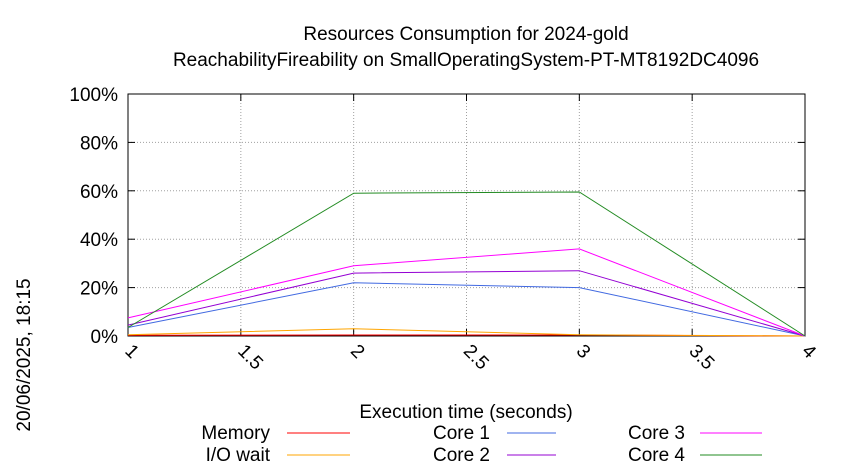 The width and height of the screenshot is (850, 475). Describe the element at coordinates (656, 455) in the screenshot. I see `legend-label: Core 4` at that location.